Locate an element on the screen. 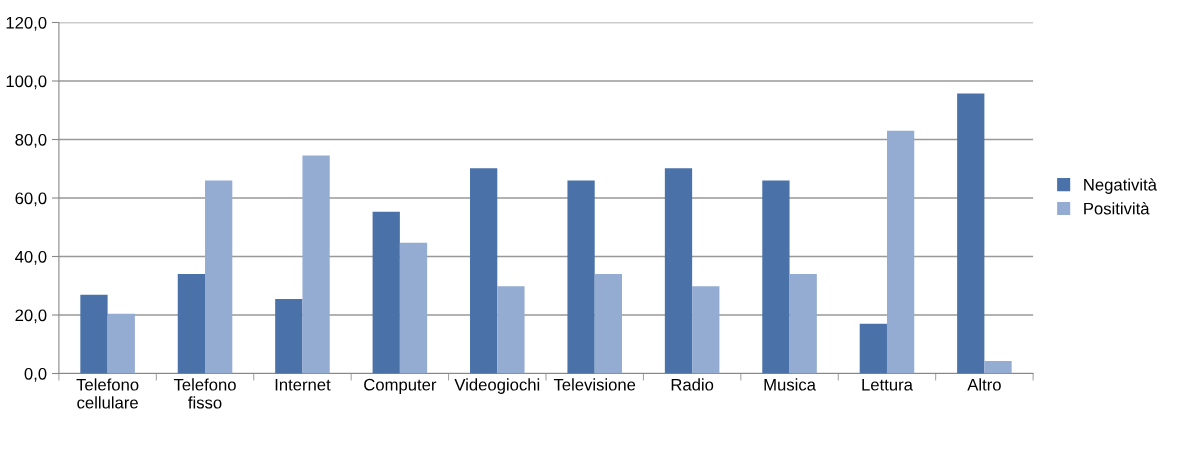  x-tick-label: Televisione is located at coordinates (594, 384).